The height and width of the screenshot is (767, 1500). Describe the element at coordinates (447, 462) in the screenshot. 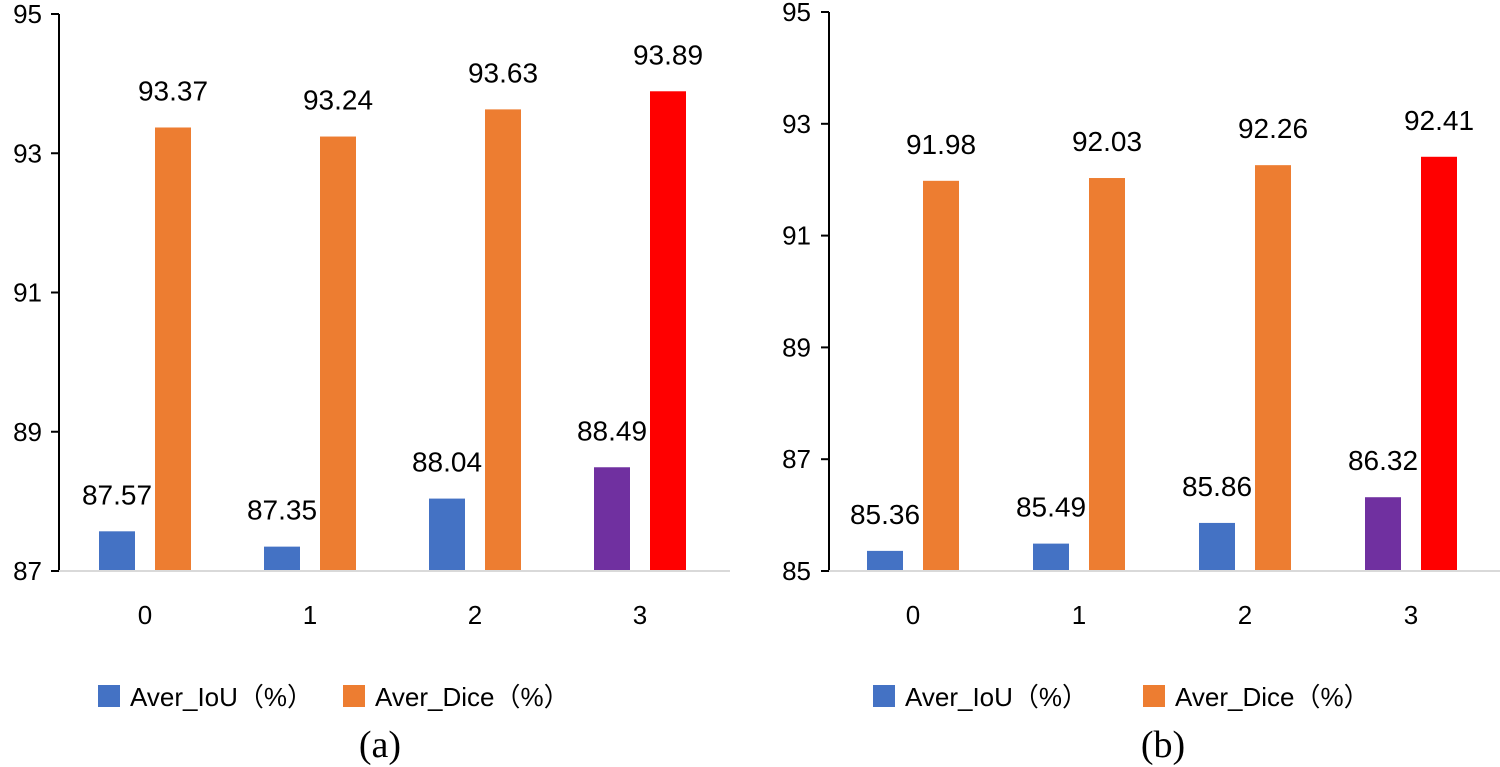

I see `data-label-iou-2: 88.04` at that location.